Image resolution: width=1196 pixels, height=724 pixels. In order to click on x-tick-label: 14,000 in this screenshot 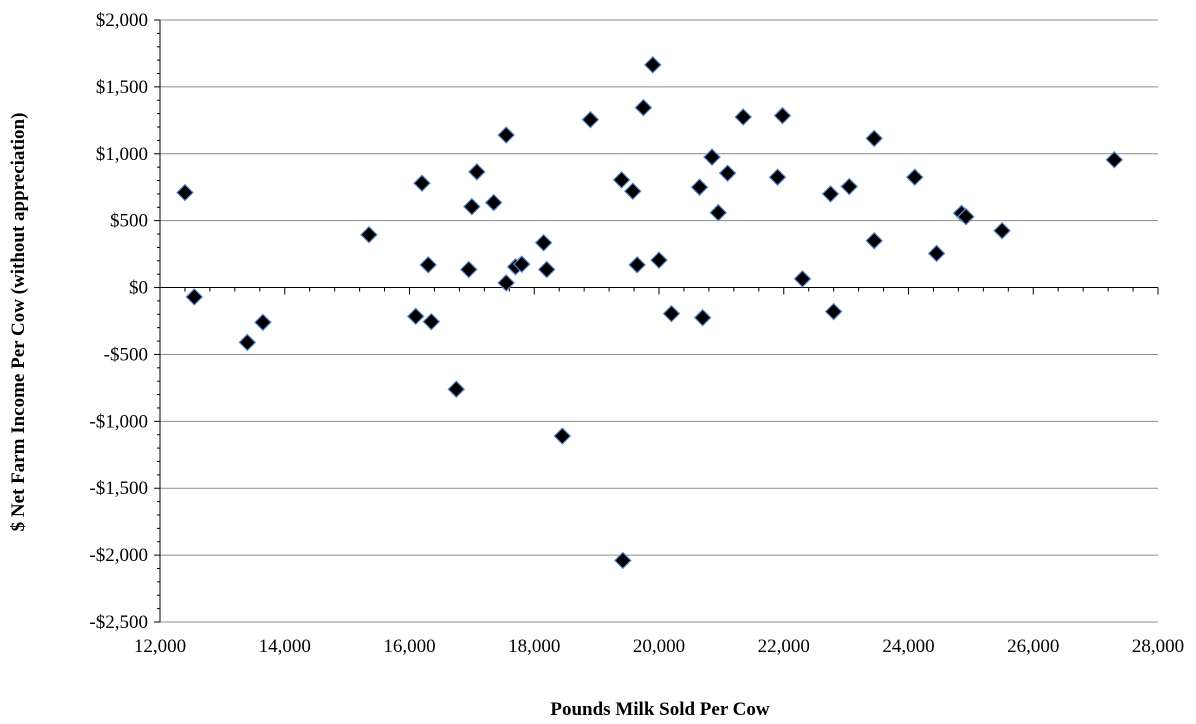, I will do `click(285, 646)`.